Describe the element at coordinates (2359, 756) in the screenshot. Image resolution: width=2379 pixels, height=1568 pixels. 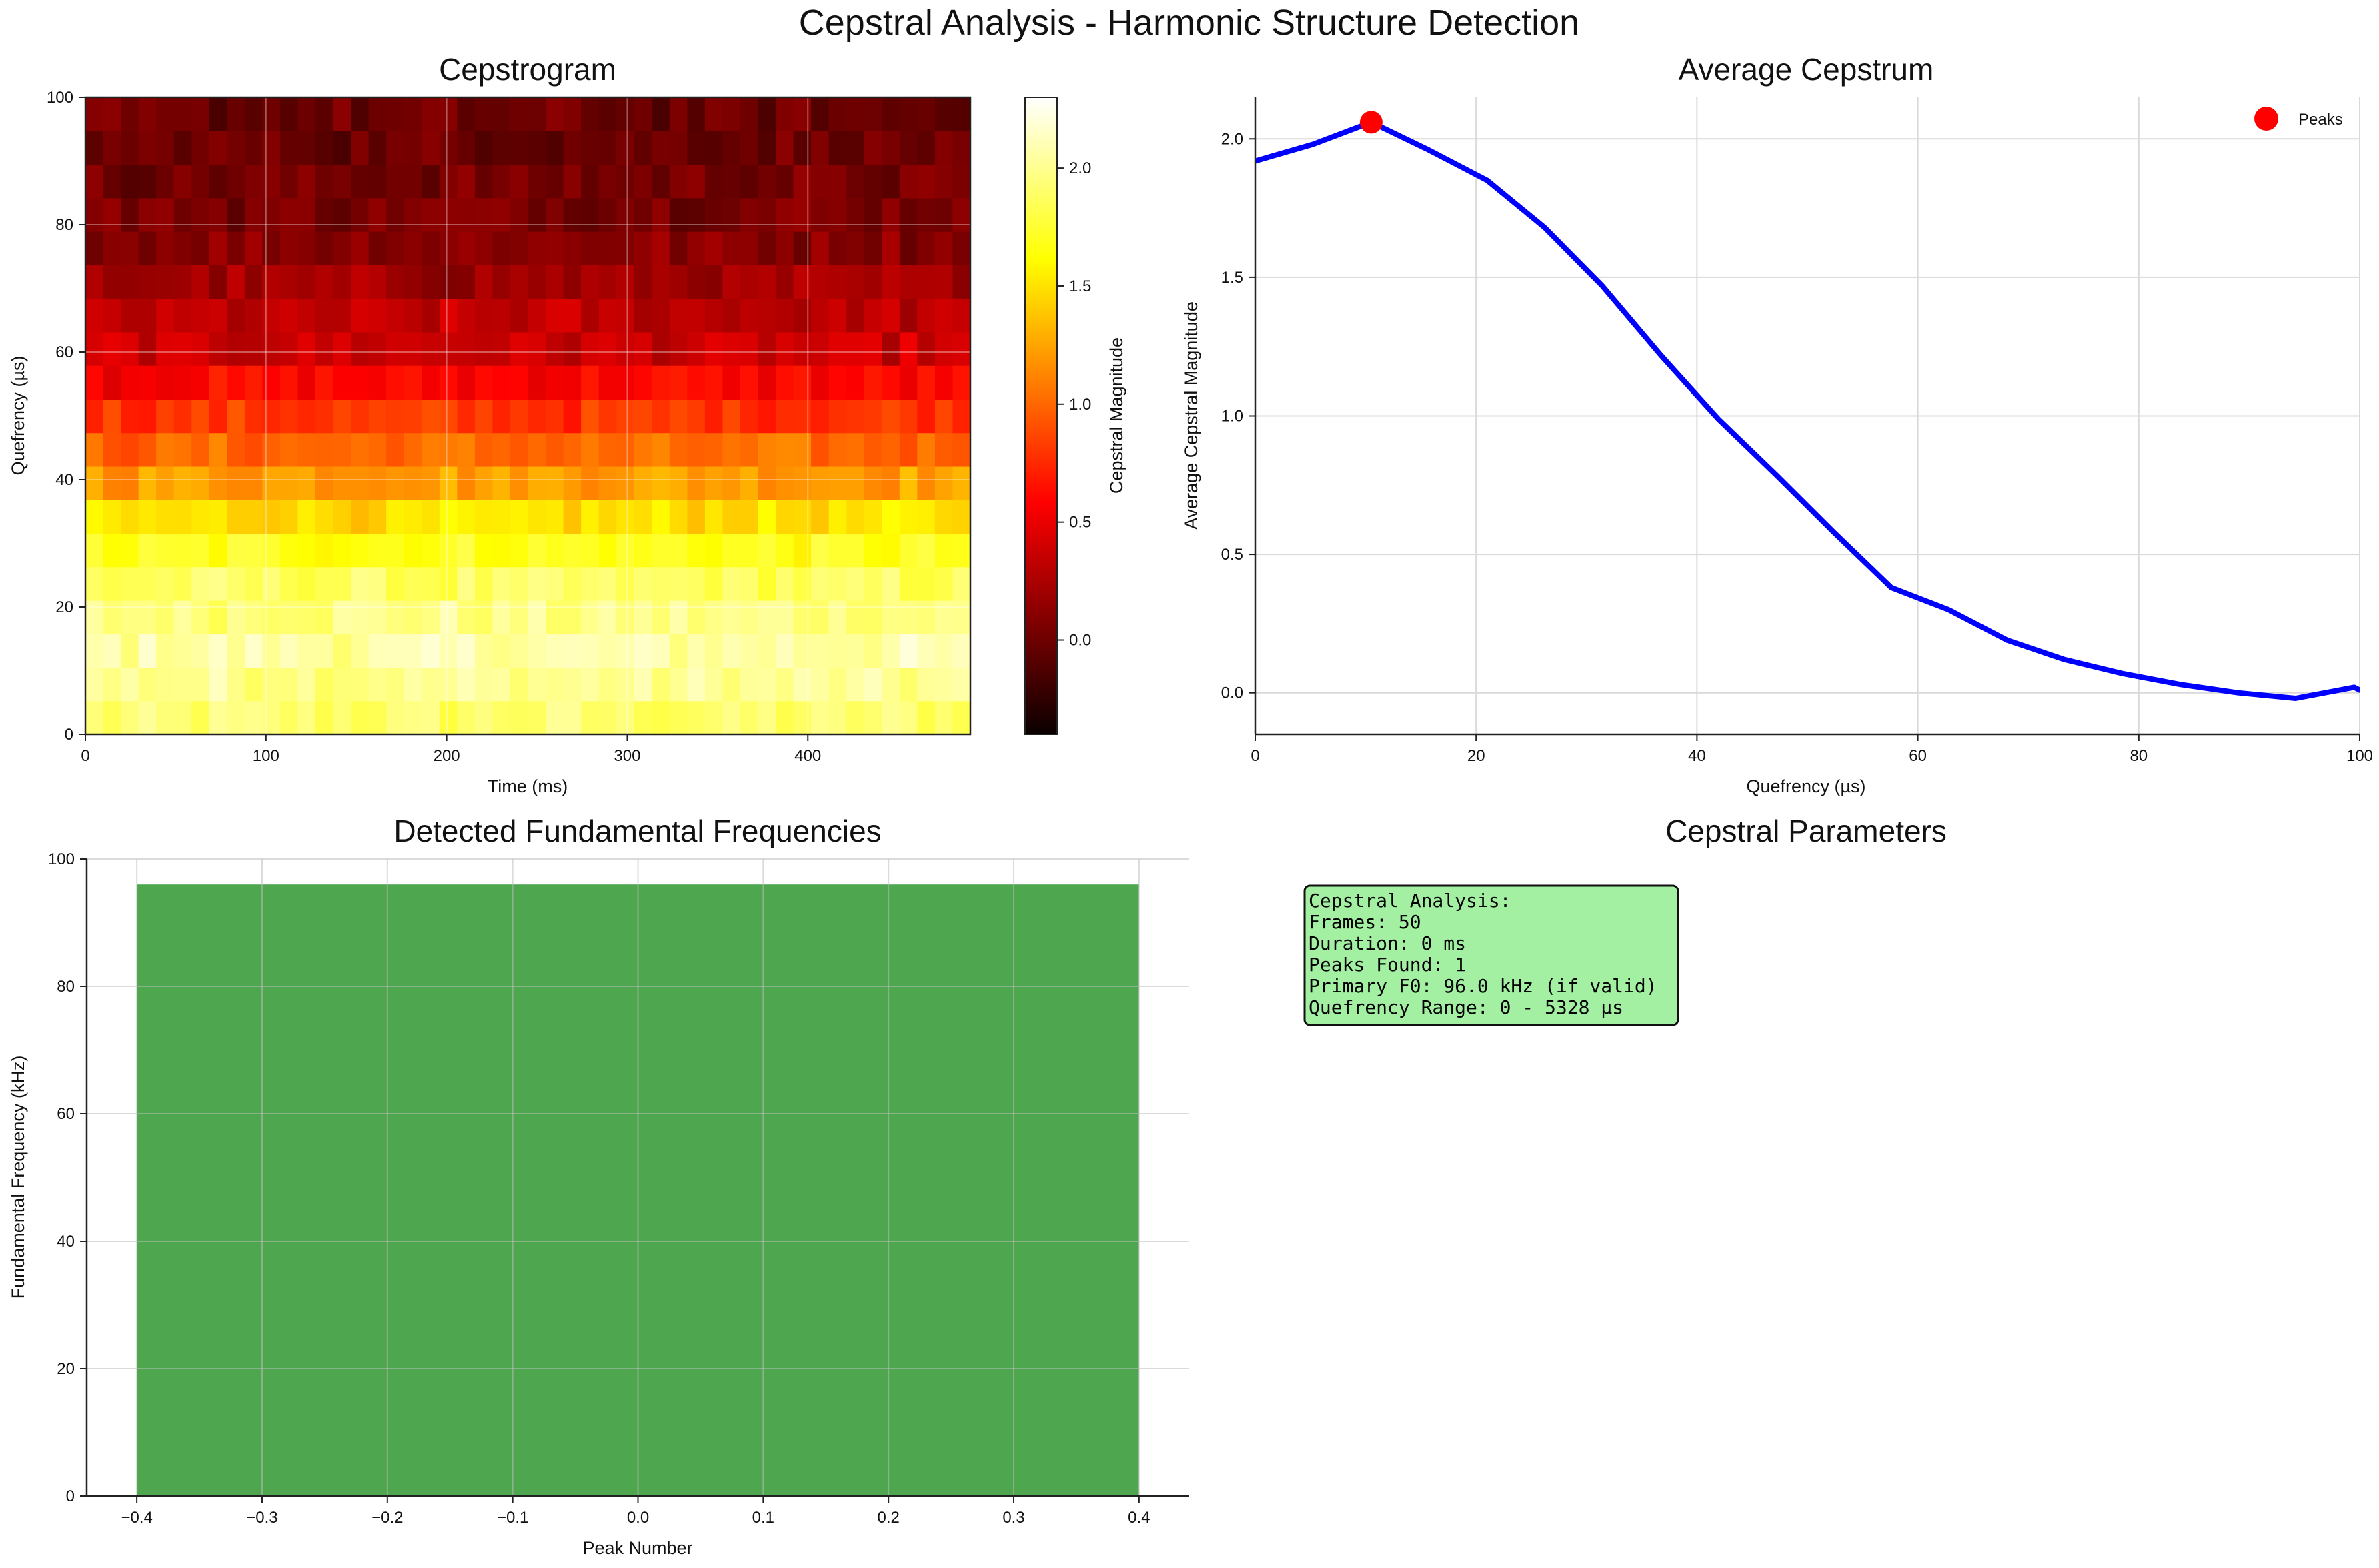
I see `line-x-tick-label: 100` at that location.